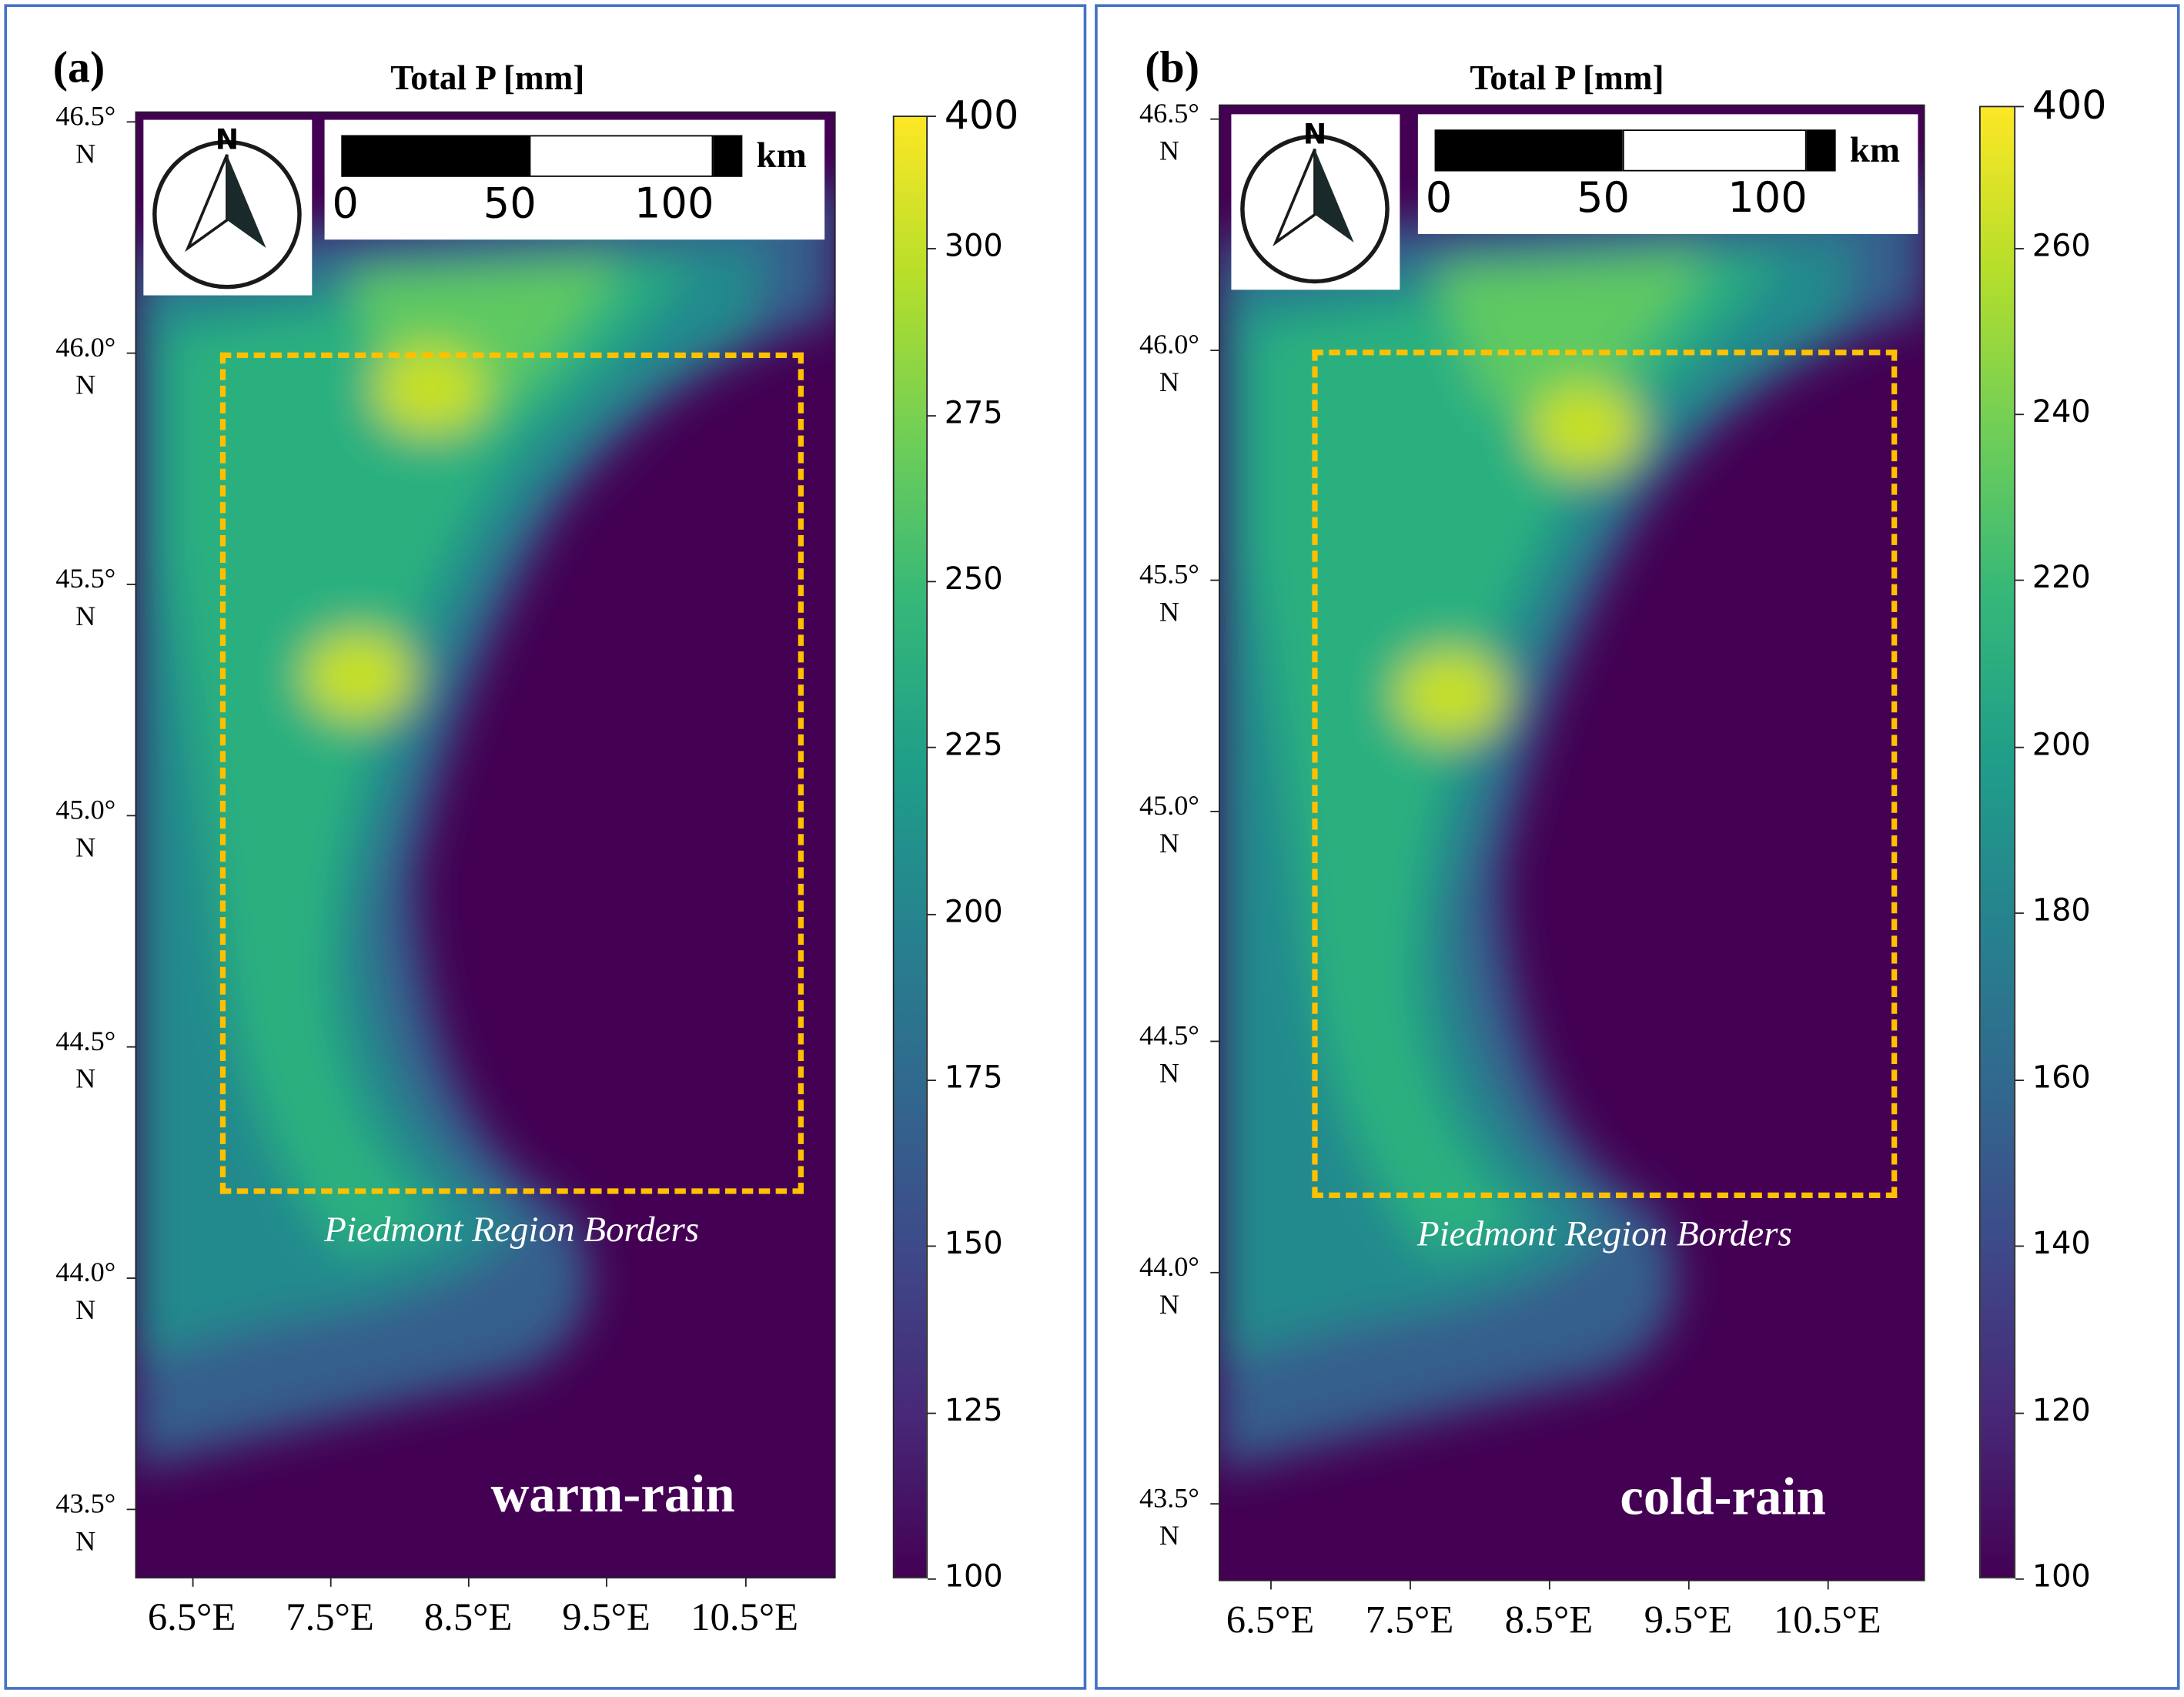 The width and height of the screenshot is (2184, 1697). Describe the element at coordinates (2061, 579) in the screenshot. I see `colorbar-tick-label: 220` at that location.